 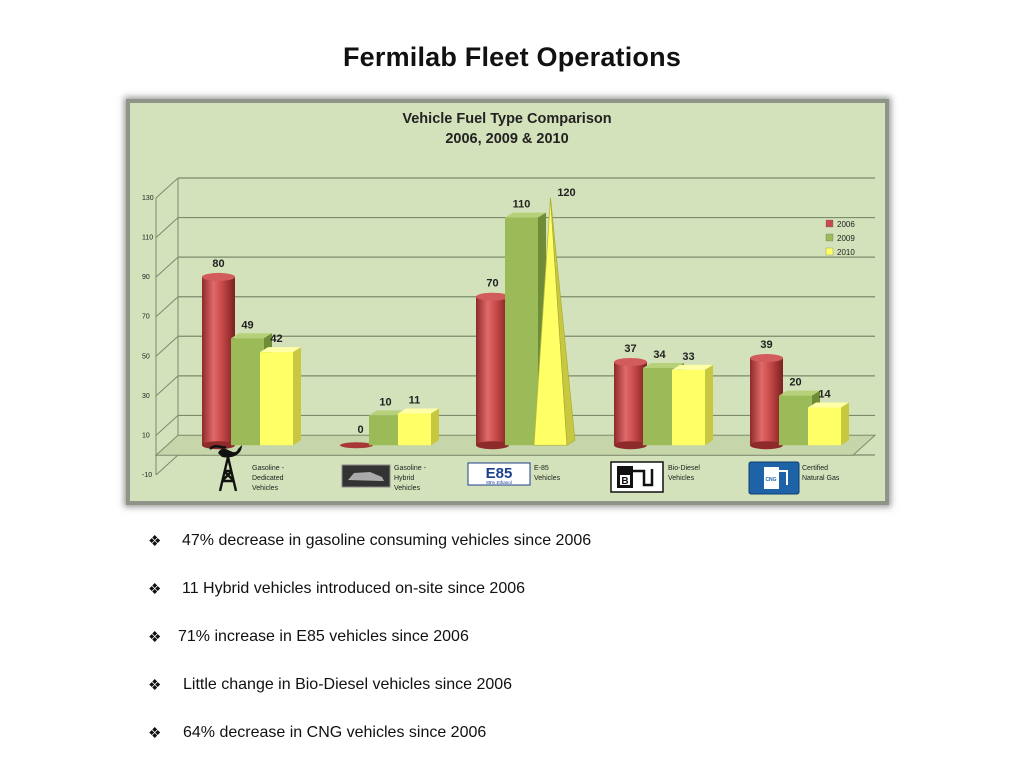 I want to click on y-tick-label: 50, so click(x=146, y=356).